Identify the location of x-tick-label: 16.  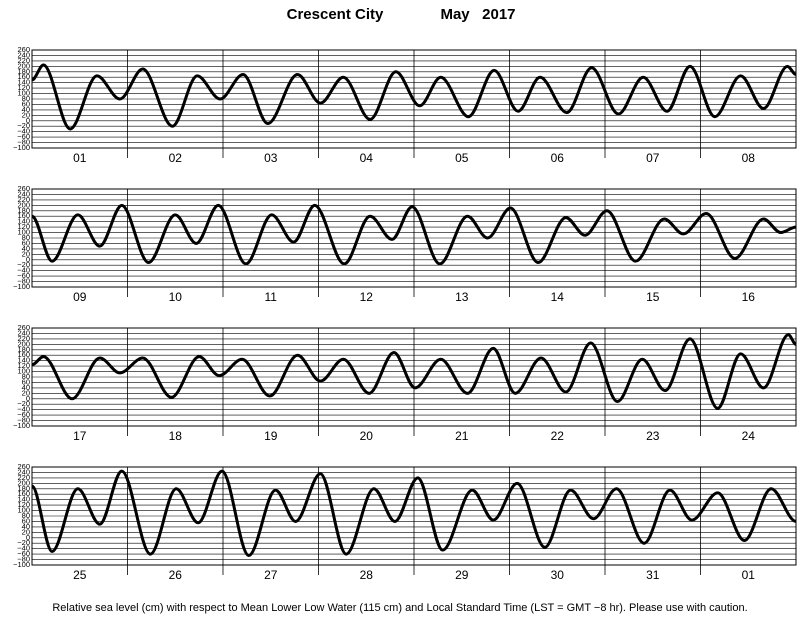
(749, 297).